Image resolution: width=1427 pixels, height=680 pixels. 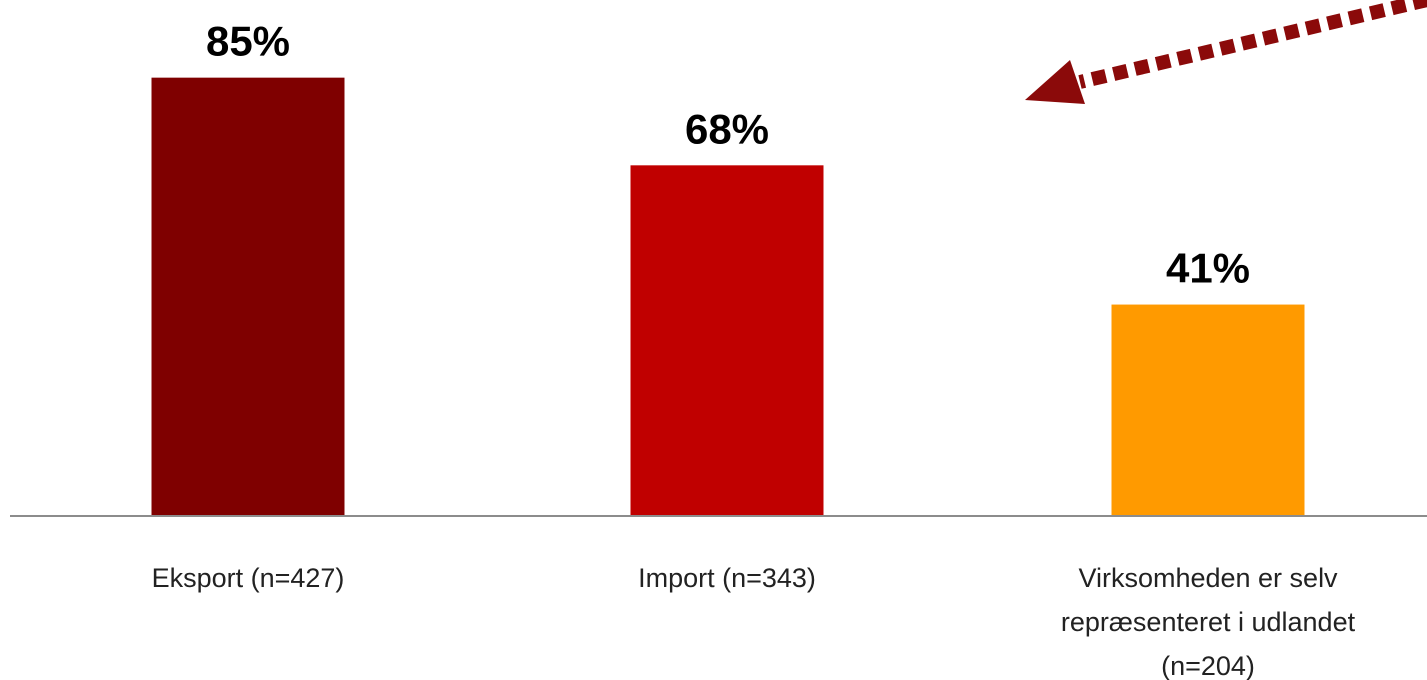 I want to click on x-tick-label-line: (n=204), so click(x=1208, y=665).